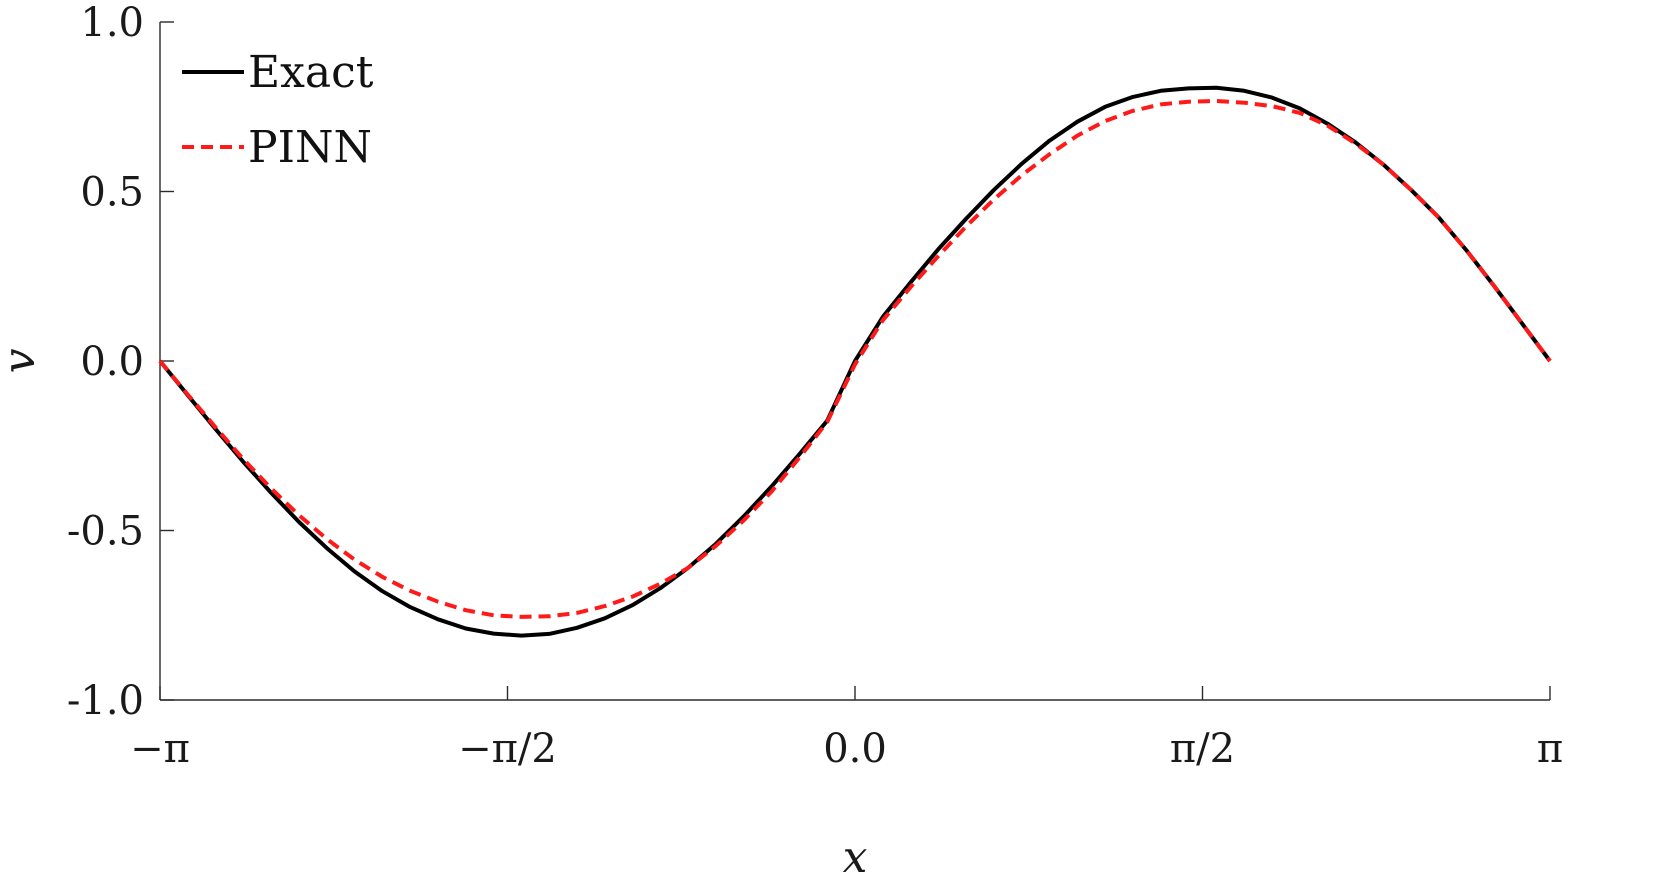 The height and width of the screenshot is (885, 1661). I want to click on y-axis-label: v, so click(22, 360).